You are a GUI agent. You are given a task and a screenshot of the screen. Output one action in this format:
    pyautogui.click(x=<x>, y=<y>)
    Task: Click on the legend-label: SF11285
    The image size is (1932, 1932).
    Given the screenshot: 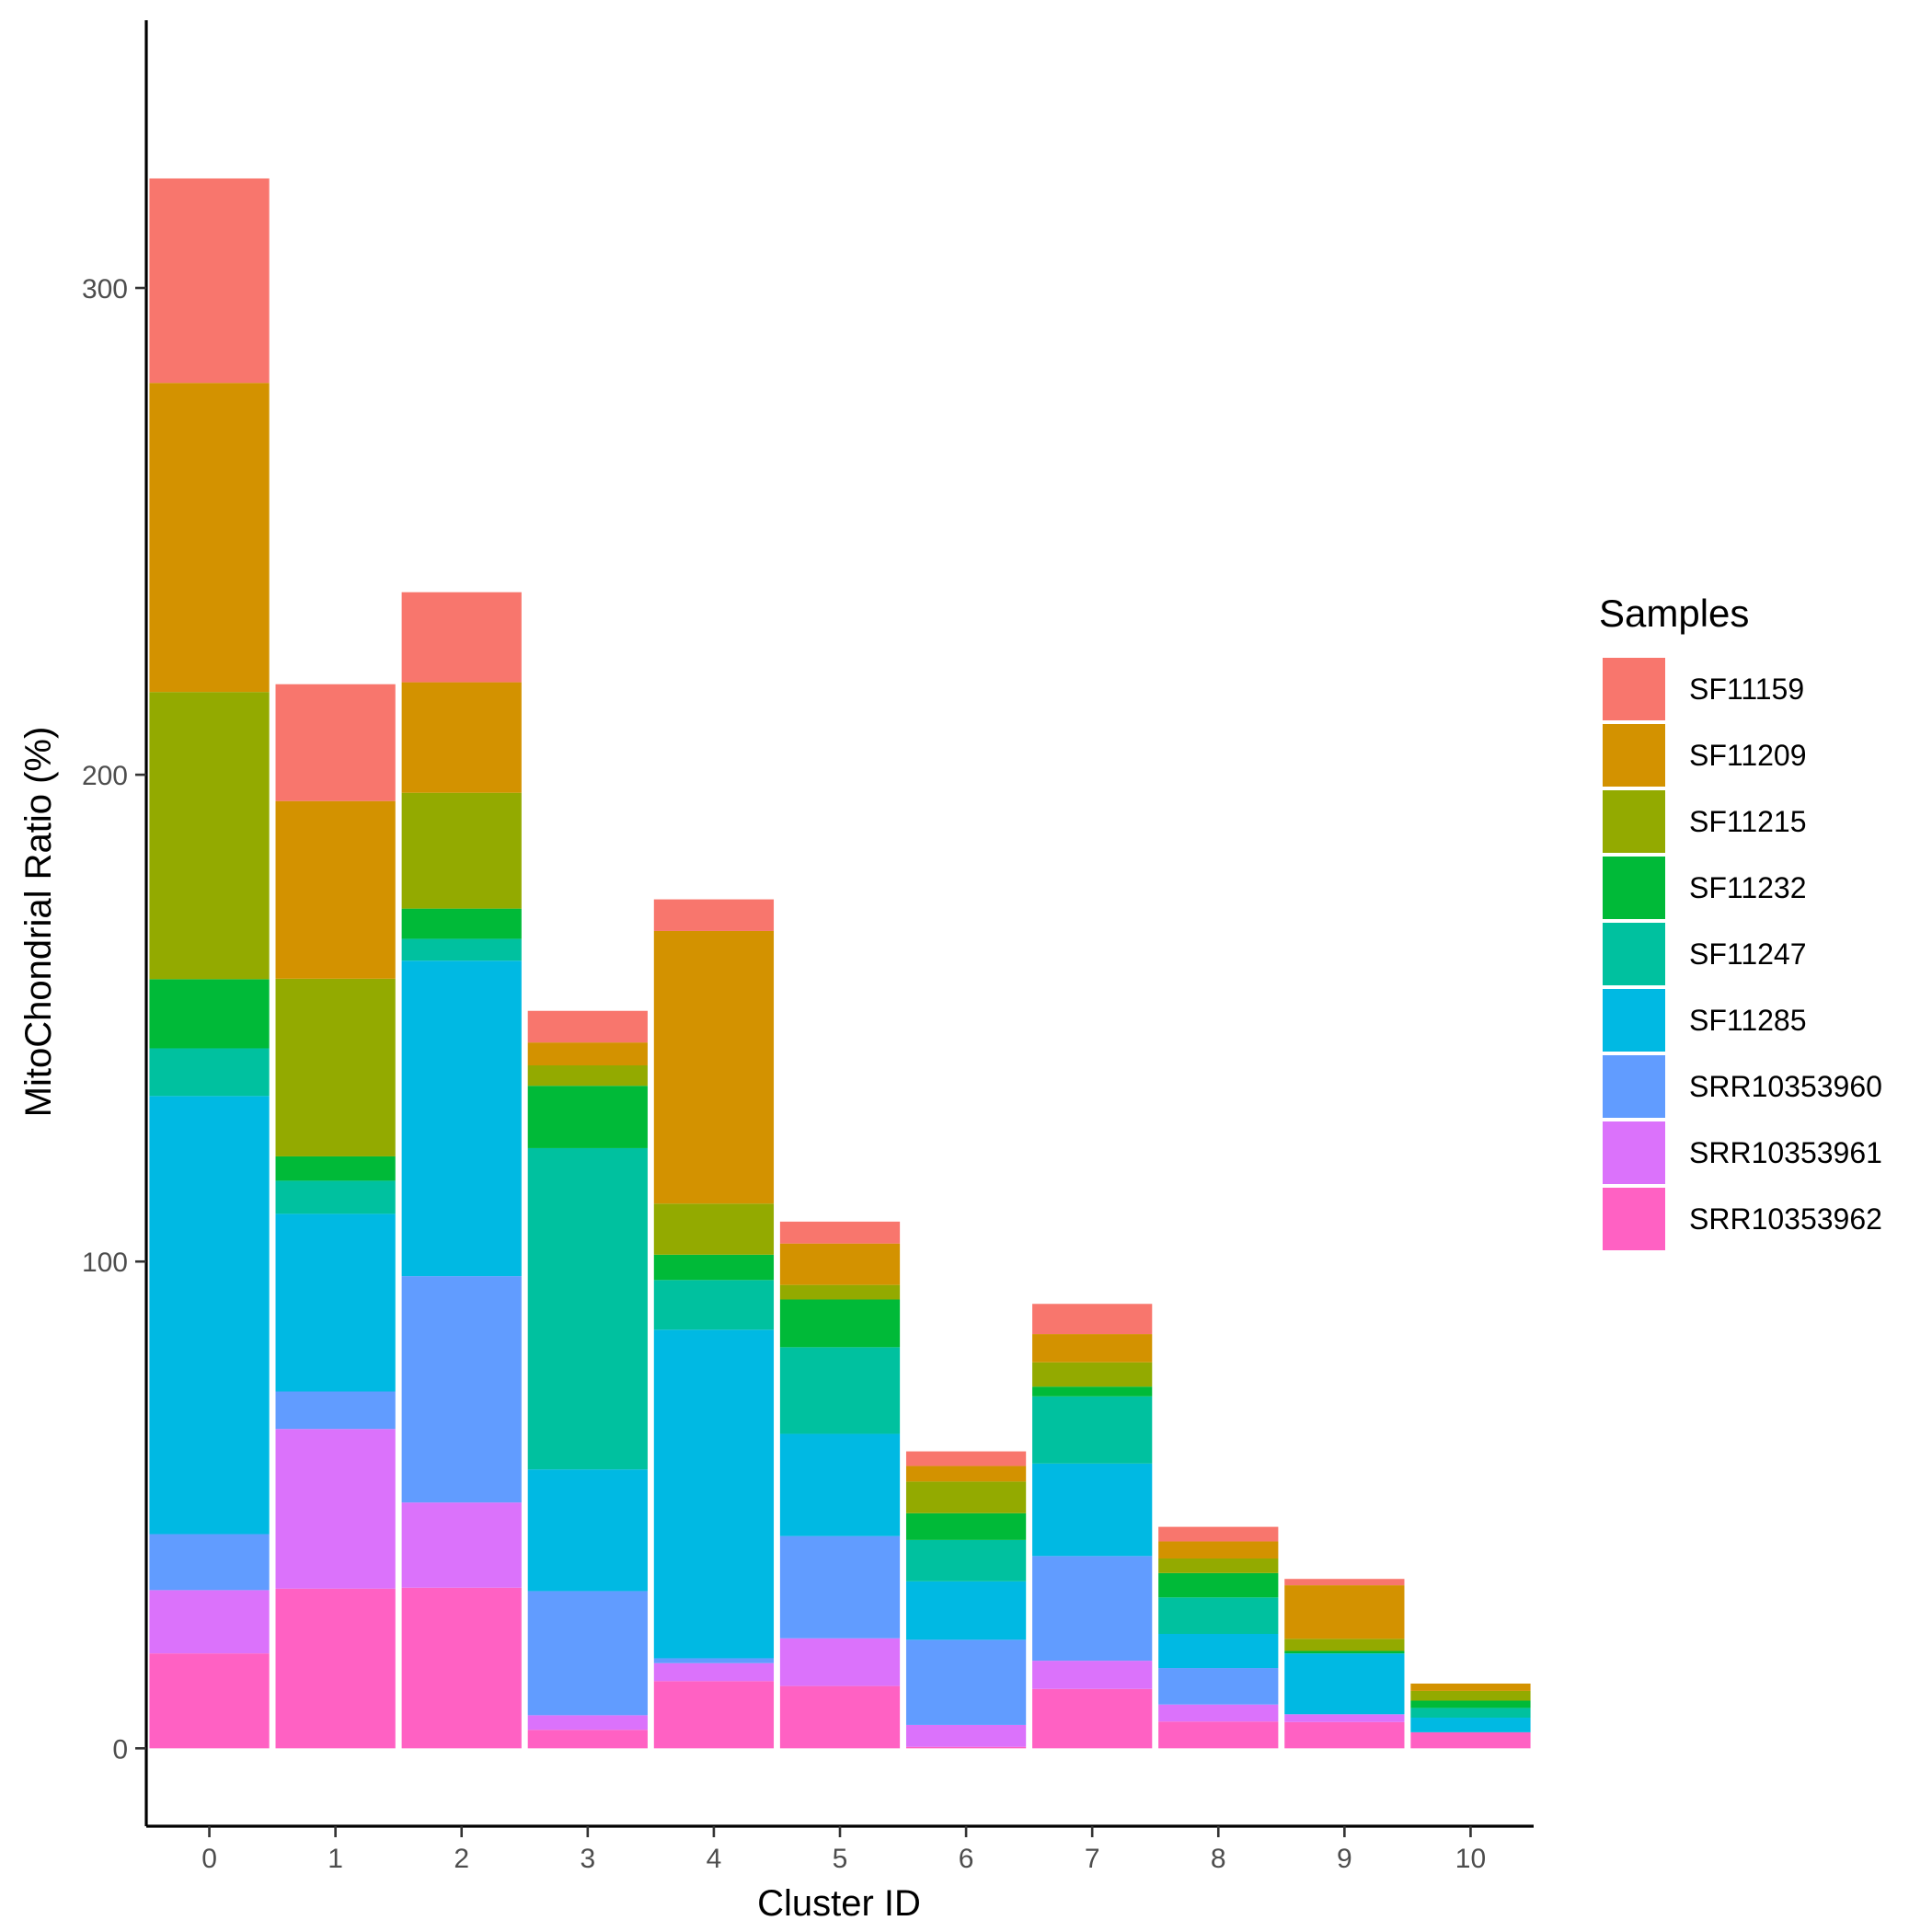 What is the action you would take?
    pyautogui.click(x=1748, y=1020)
    